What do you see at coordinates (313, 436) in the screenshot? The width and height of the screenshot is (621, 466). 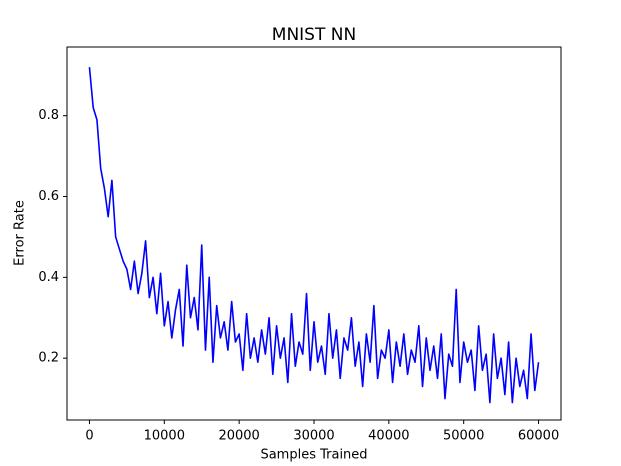 I see `x-tick-label: 30000` at bounding box center [313, 436].